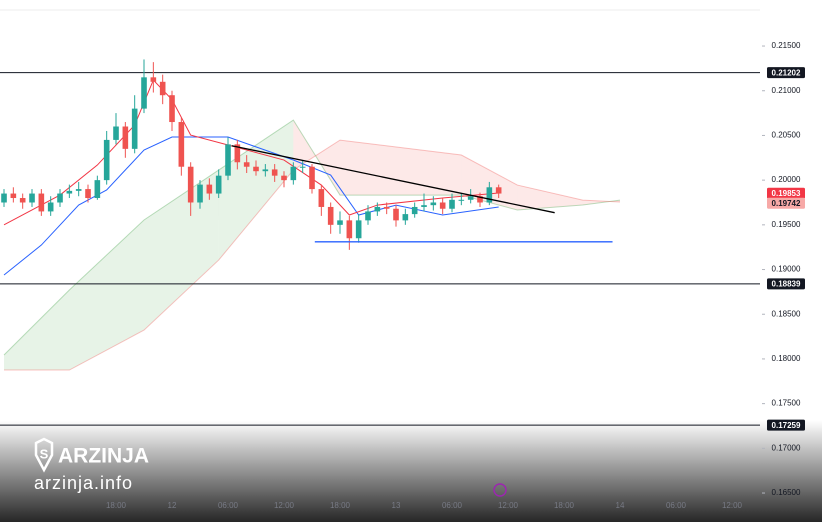  I want to click on y-tick-label: 0.16500, so click(786, 492).